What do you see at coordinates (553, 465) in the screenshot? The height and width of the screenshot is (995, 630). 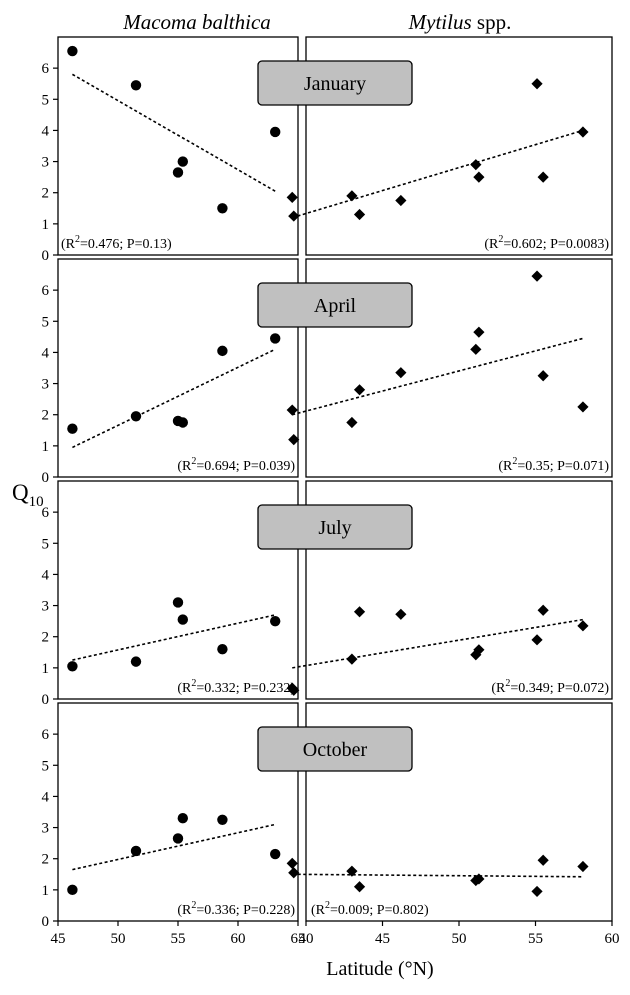 I see `stats-annotation: (R2=0.35; P=0.071)` at bounding box center [553, 465].